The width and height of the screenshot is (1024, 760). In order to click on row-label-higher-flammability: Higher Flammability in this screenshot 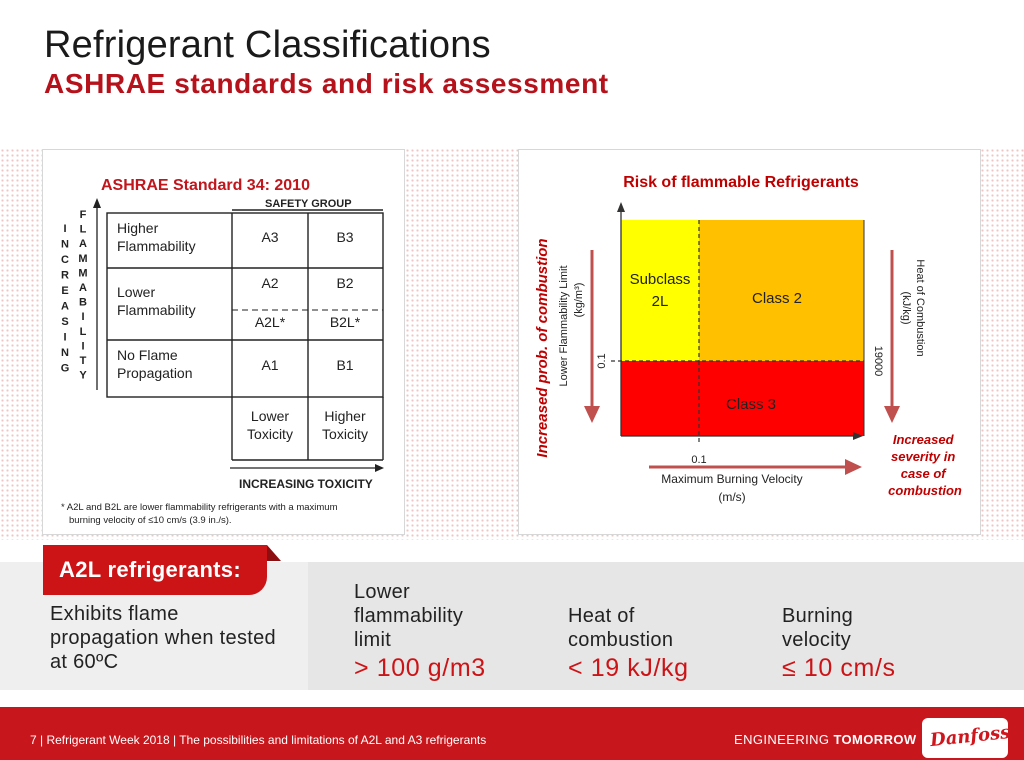, I will do `click(156, 237)`.